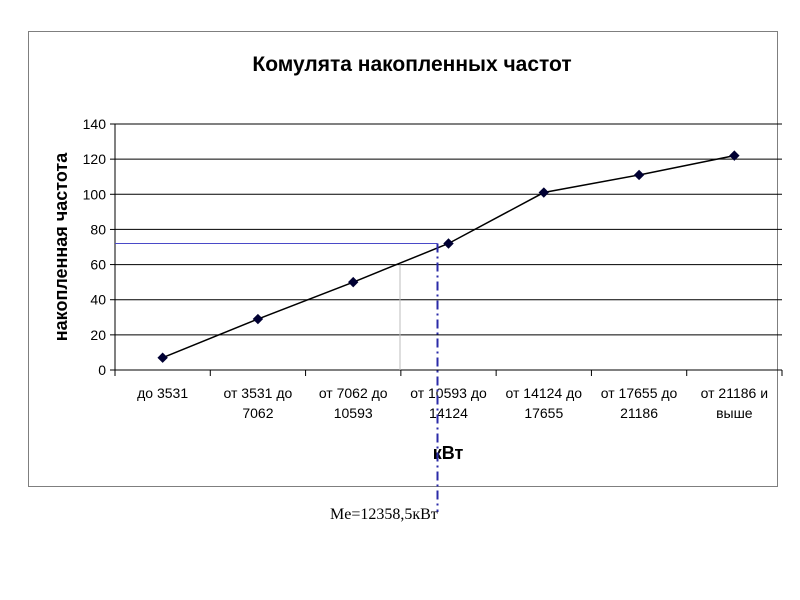 The height and width of the screenshot is (600, 800). What do you see at coordinates (639, 393) in the screenshot?
I see `x-tick-label: от 17655 до` at bounding box center [639, 393].